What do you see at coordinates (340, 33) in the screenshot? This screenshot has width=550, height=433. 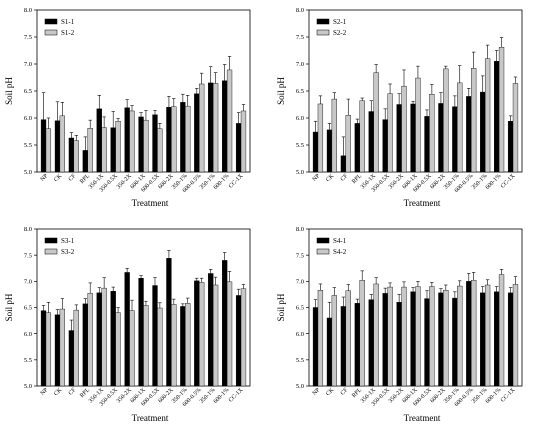 I see `legend-label: S2-2` at bounding box center [340, 33].